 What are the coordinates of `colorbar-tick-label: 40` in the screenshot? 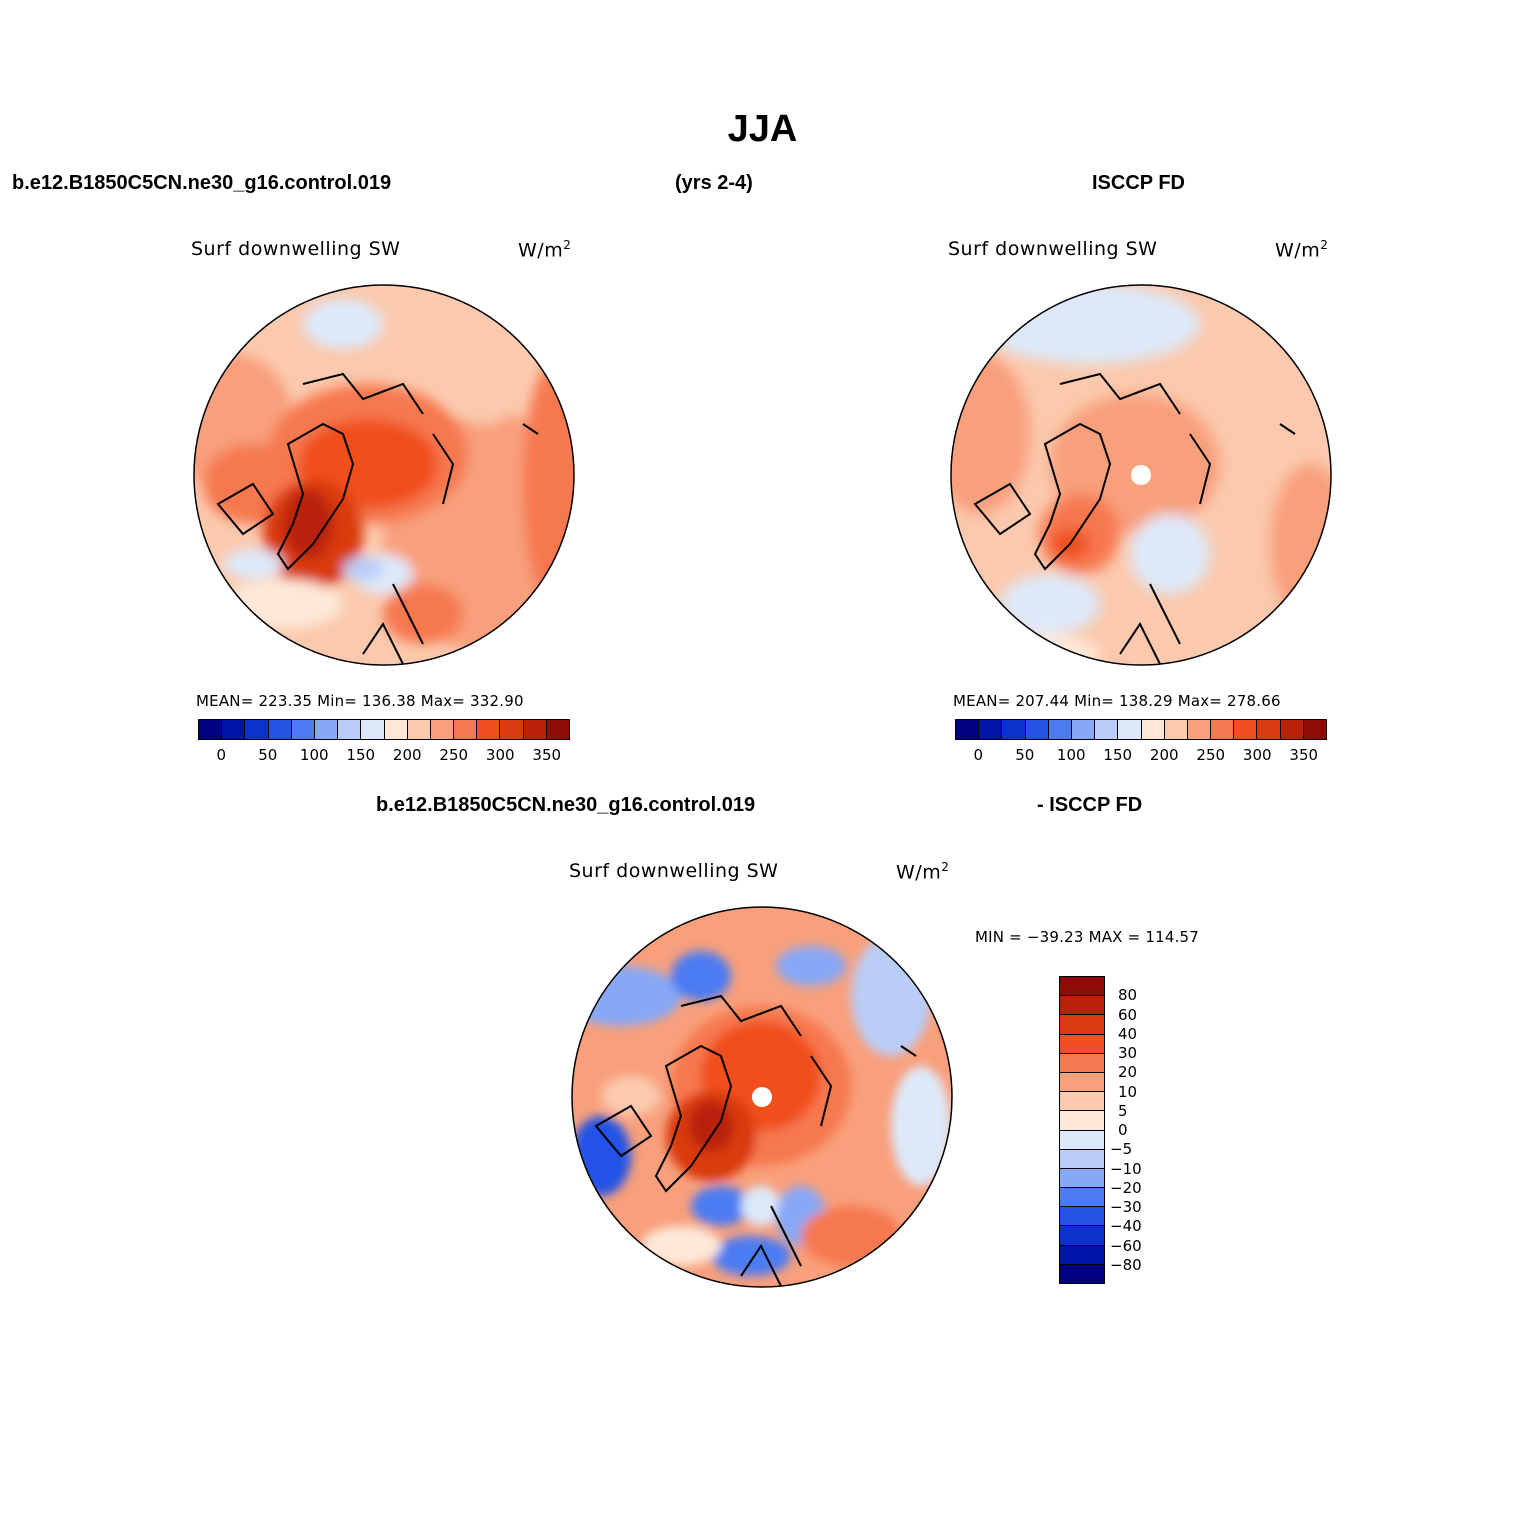 It's located at (1128, 1033).